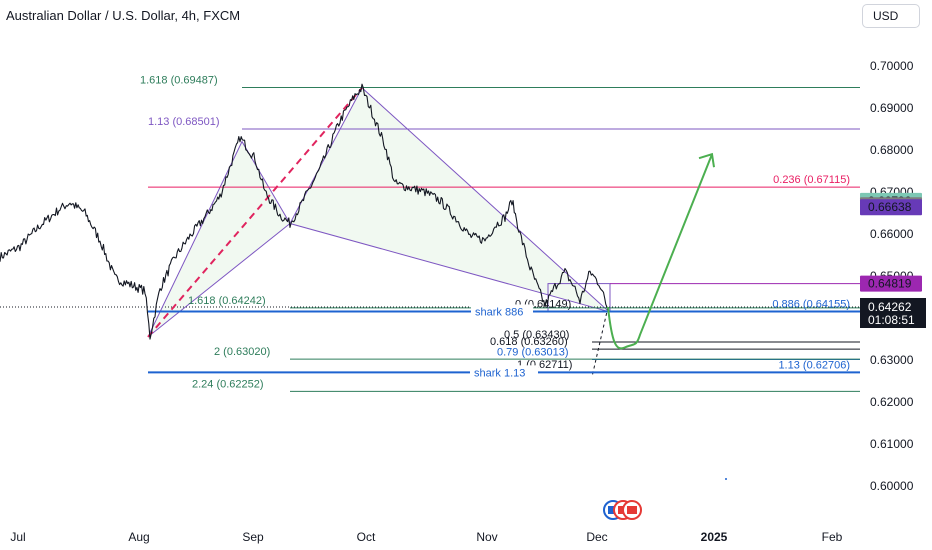  Describe the element at coordinates (366, 537) in the screenshot. I see `x-tick-label: Oct` at that location.